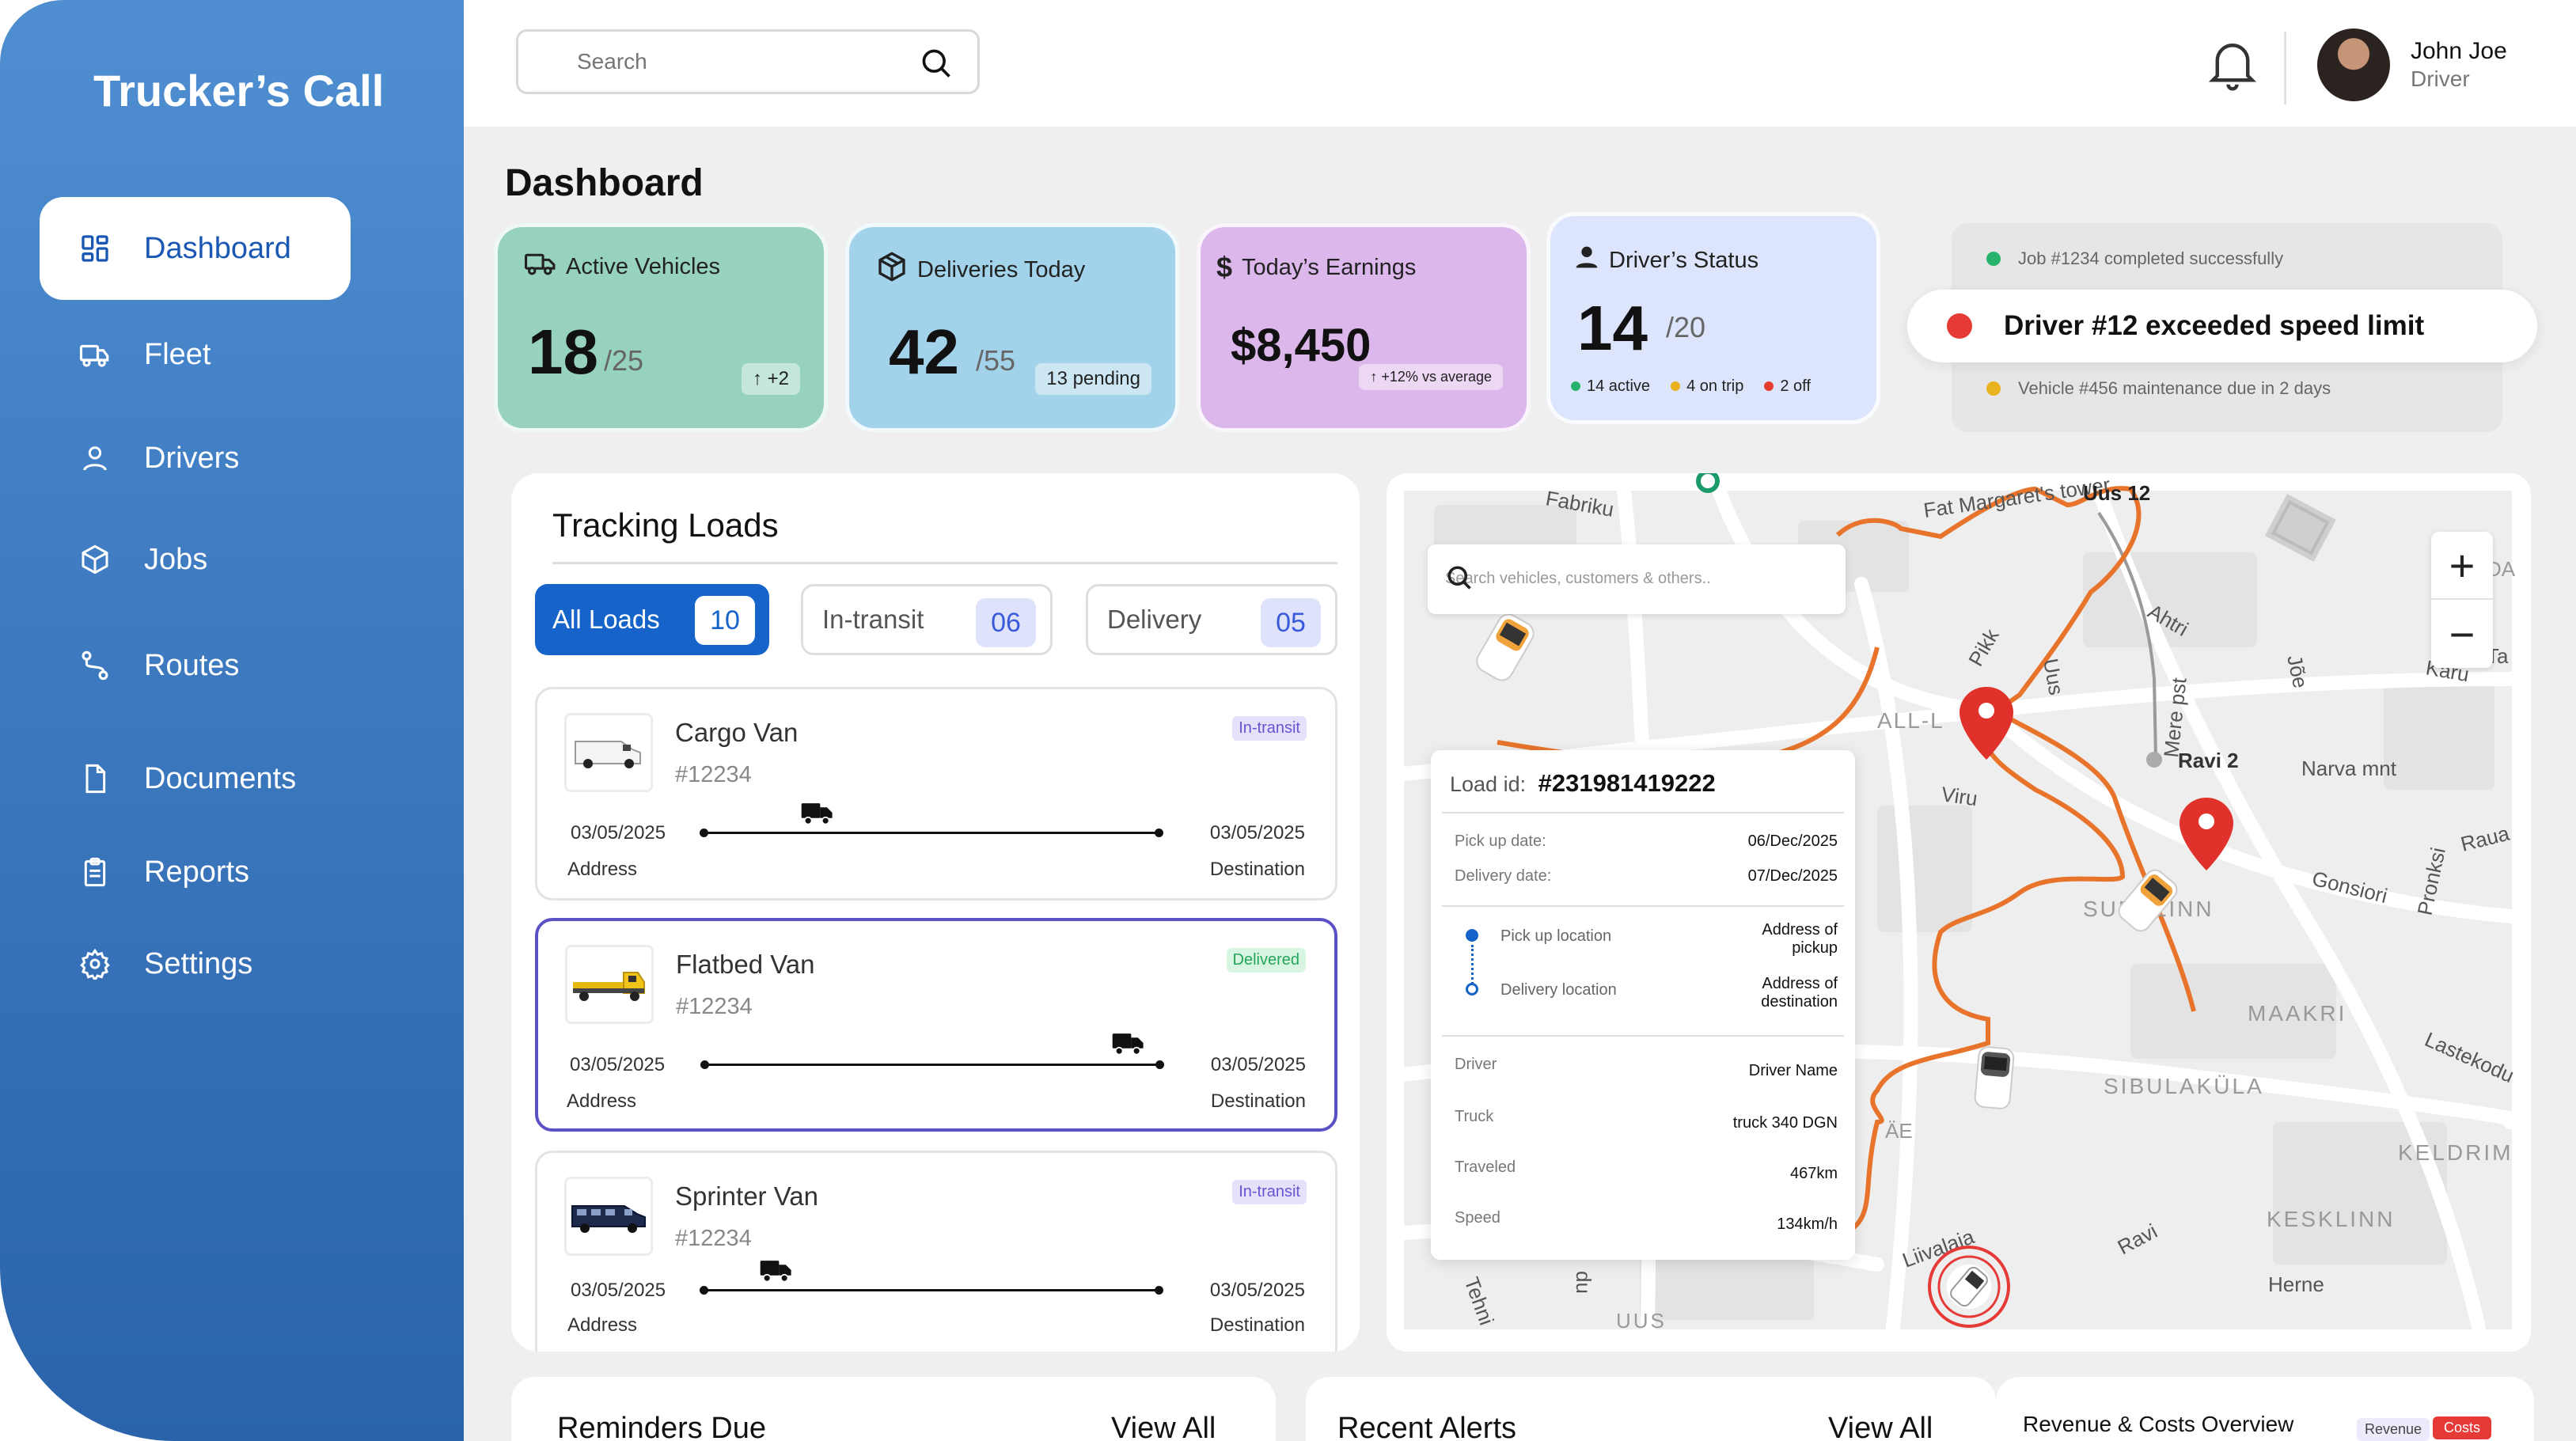  I want to click on brand-logo: Trucker’s Call, so click(239, 91).